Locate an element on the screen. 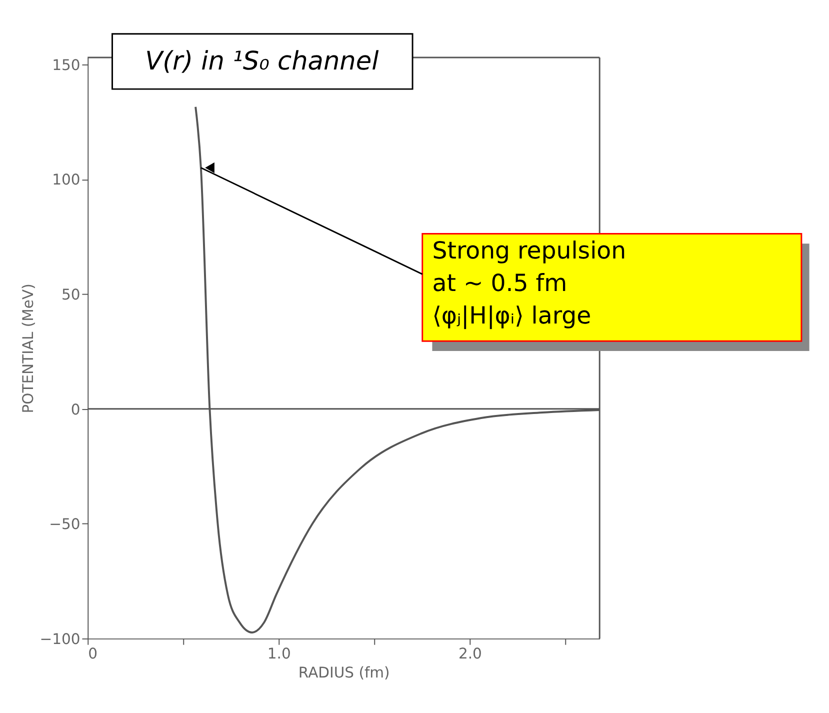 Image resolution: width=829 pixels, height=713 pixels. x-tick-label: 1.0 is located at coordinates (279, 654).